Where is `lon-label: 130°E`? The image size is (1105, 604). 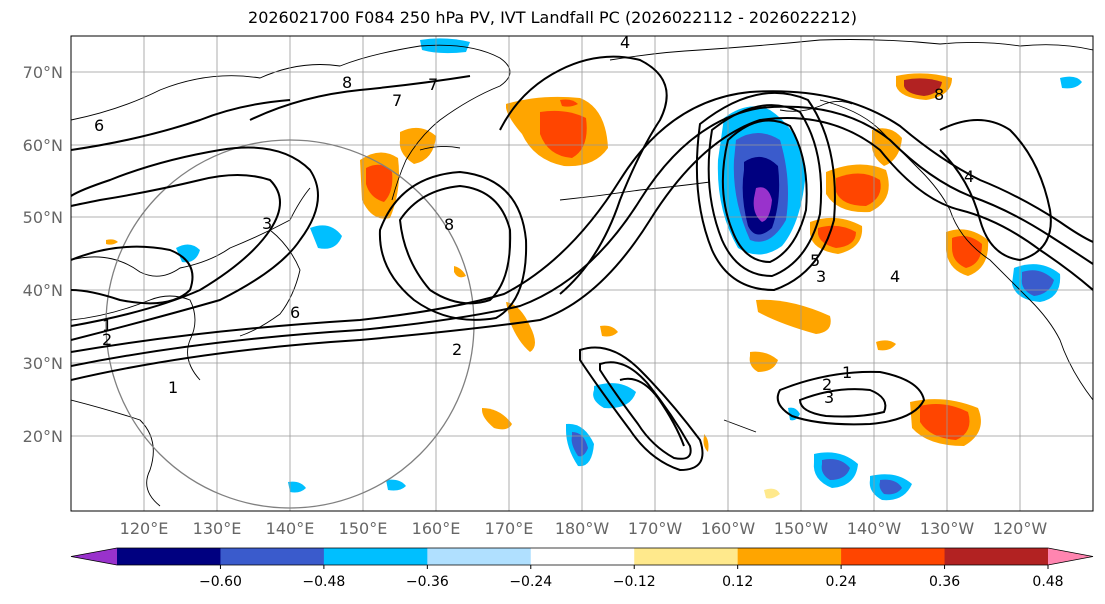 lon-label: 130°E is located at coordinates (217, 528).